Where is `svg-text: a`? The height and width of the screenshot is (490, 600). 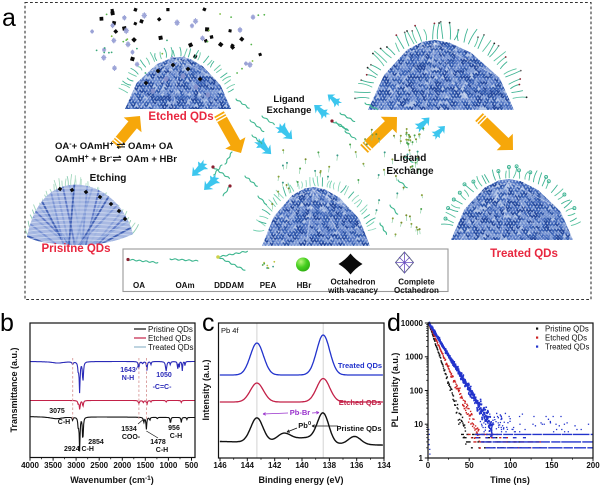 svg-text: a is located at coordinates (9, 18).